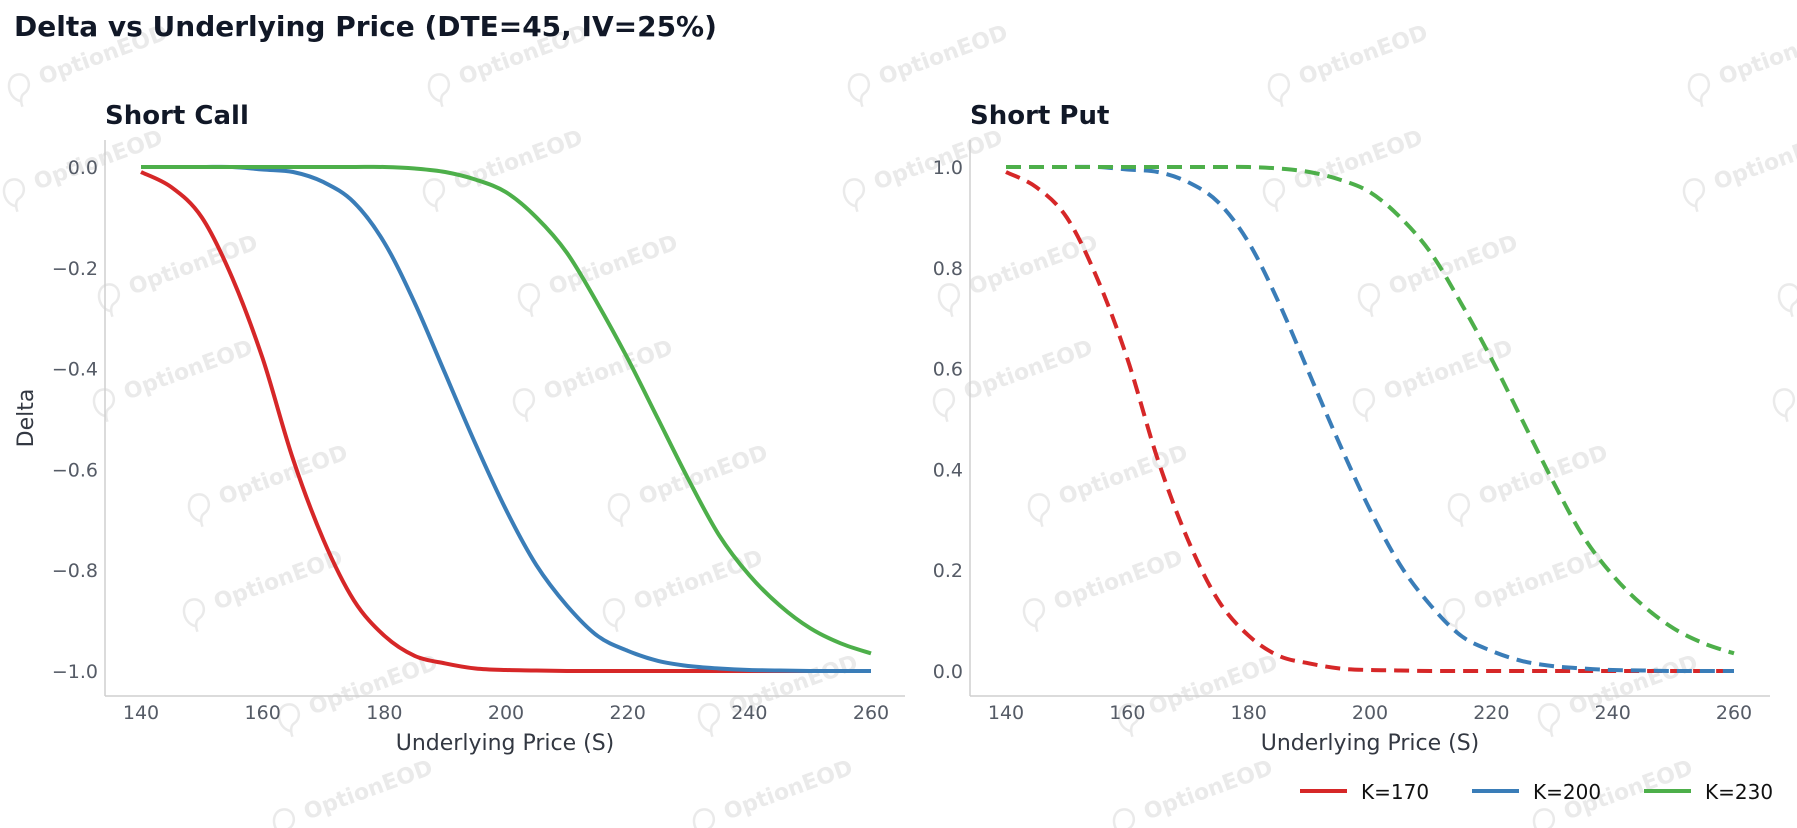 The width and height of the screenshot is (1797, 828). I want to click on short-call-x-tick-label: 140, so click(141, 713).